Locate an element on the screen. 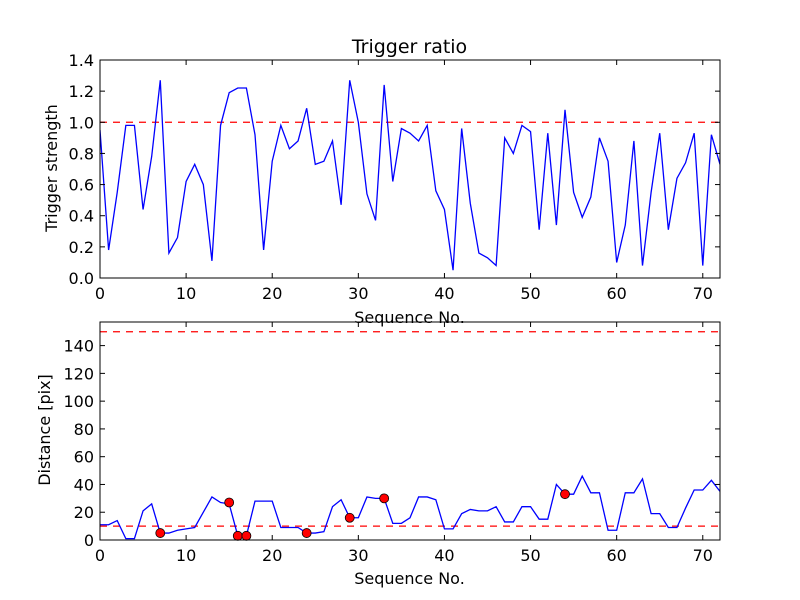  distance-ytick-label: 40 is located at coordinates (84, 484).